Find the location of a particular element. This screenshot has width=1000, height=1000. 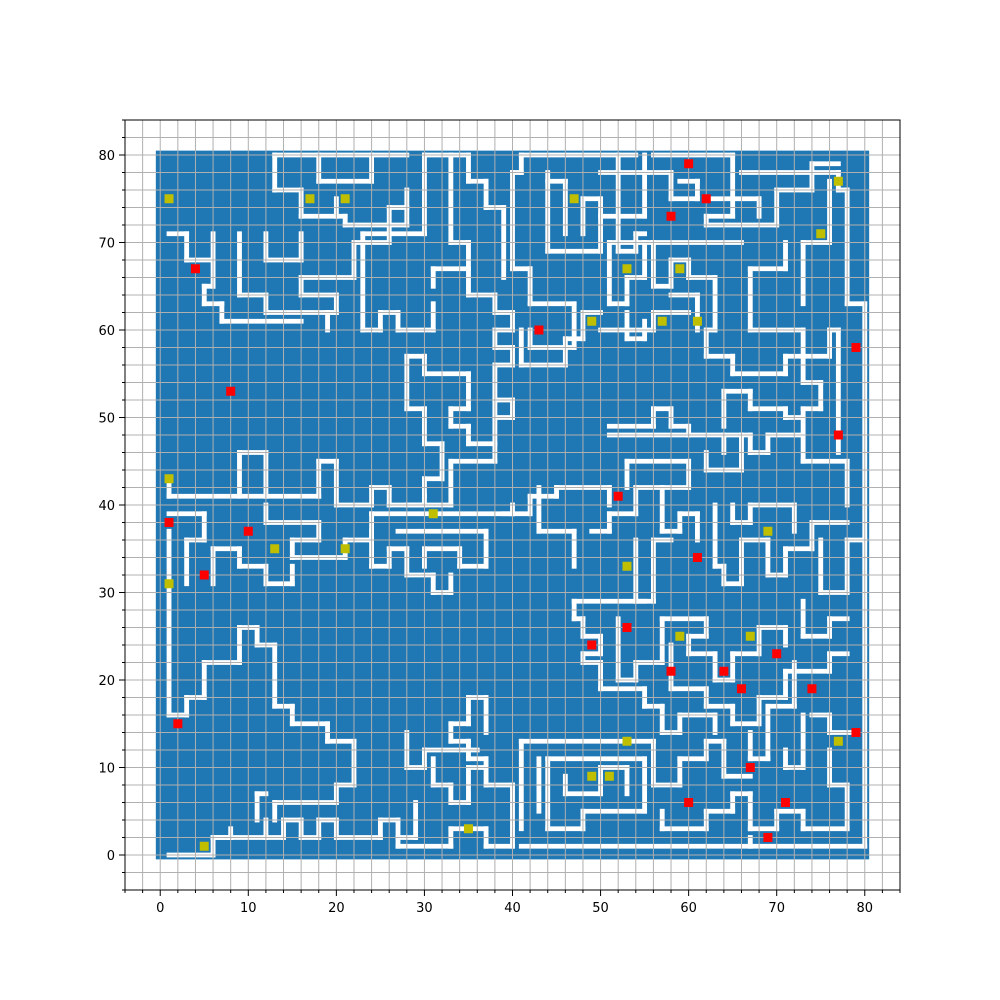

x-tick-label: 30 is located at coordinates (424, 908).